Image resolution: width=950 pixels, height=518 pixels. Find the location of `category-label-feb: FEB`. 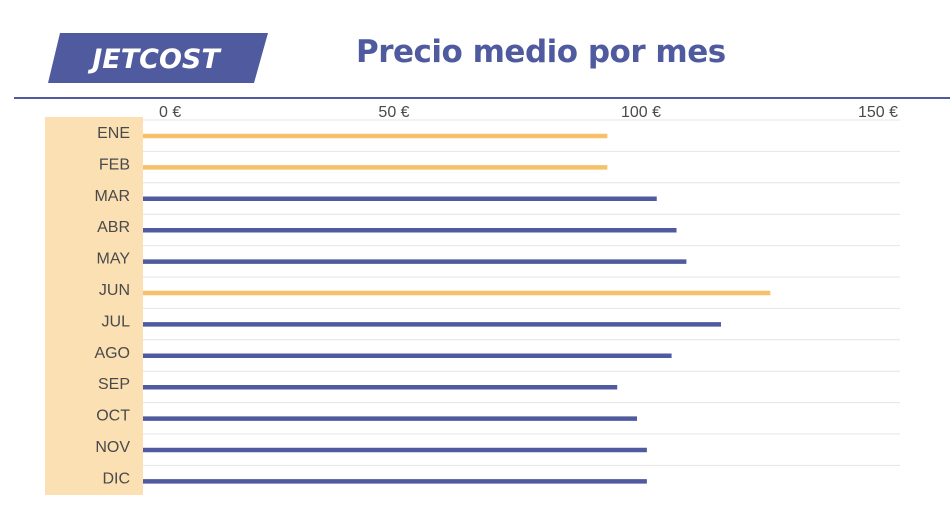

category-label-feb: FEB is located at coordinates (114, 164).